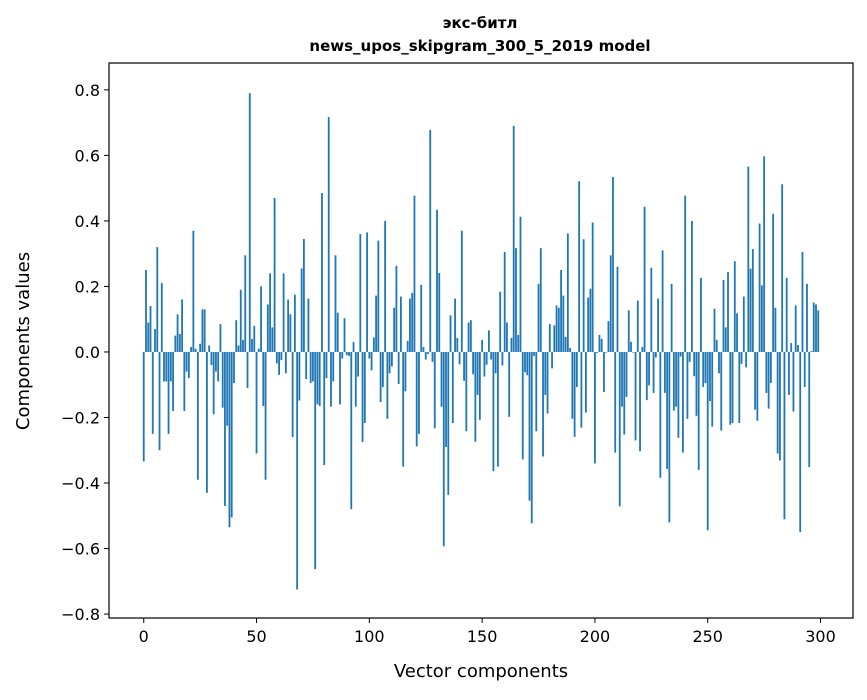  What do you see at coordinates (87, 286) in the screenshot?
I see `y-tick-label: 0.2` at bounding box center [87, 286].